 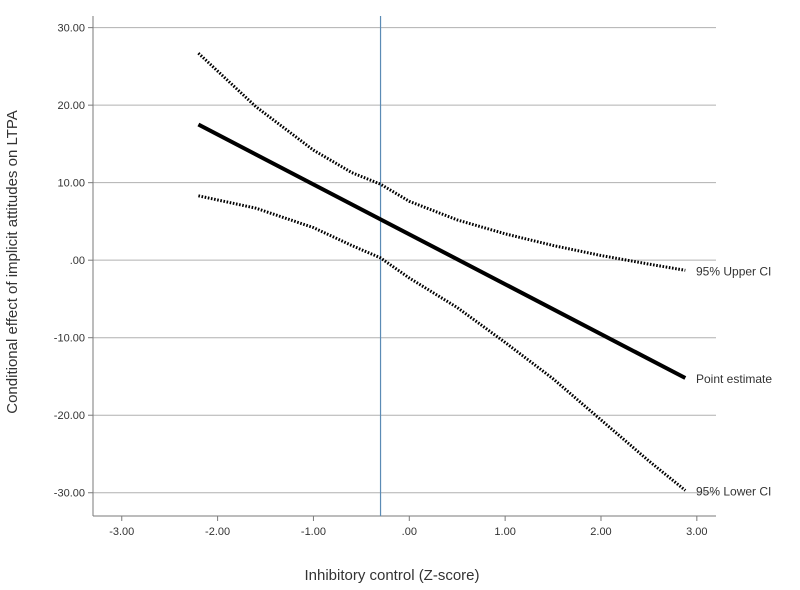 I want to click on x-tick-label: 3.00, so click(x=696, y=532).